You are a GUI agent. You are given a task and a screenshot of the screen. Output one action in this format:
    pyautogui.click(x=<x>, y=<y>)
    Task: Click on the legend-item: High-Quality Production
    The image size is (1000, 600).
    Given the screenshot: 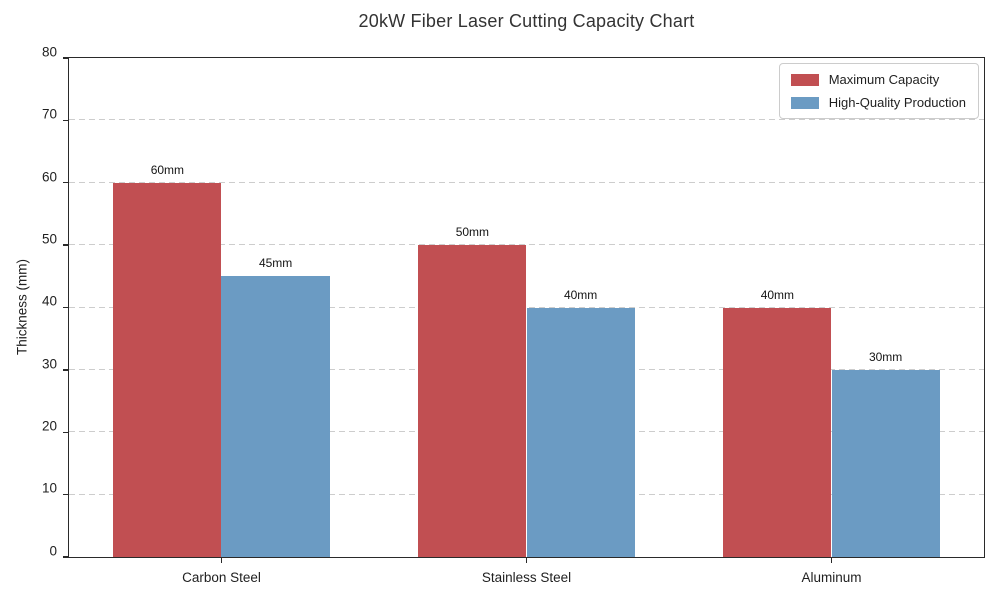 What is the action you would take?
    pyautogui.click(x=878, y=102)
    